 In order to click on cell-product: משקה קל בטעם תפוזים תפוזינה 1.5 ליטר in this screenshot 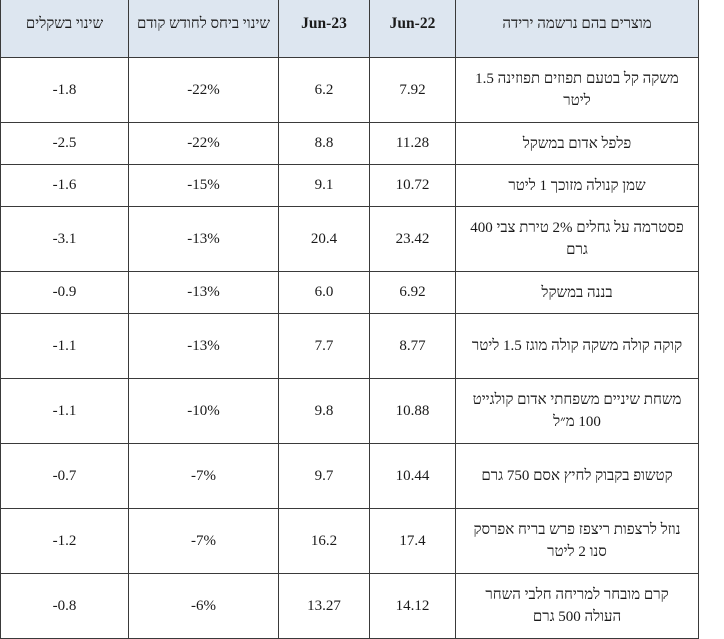, I will do `click(577, 90)`.